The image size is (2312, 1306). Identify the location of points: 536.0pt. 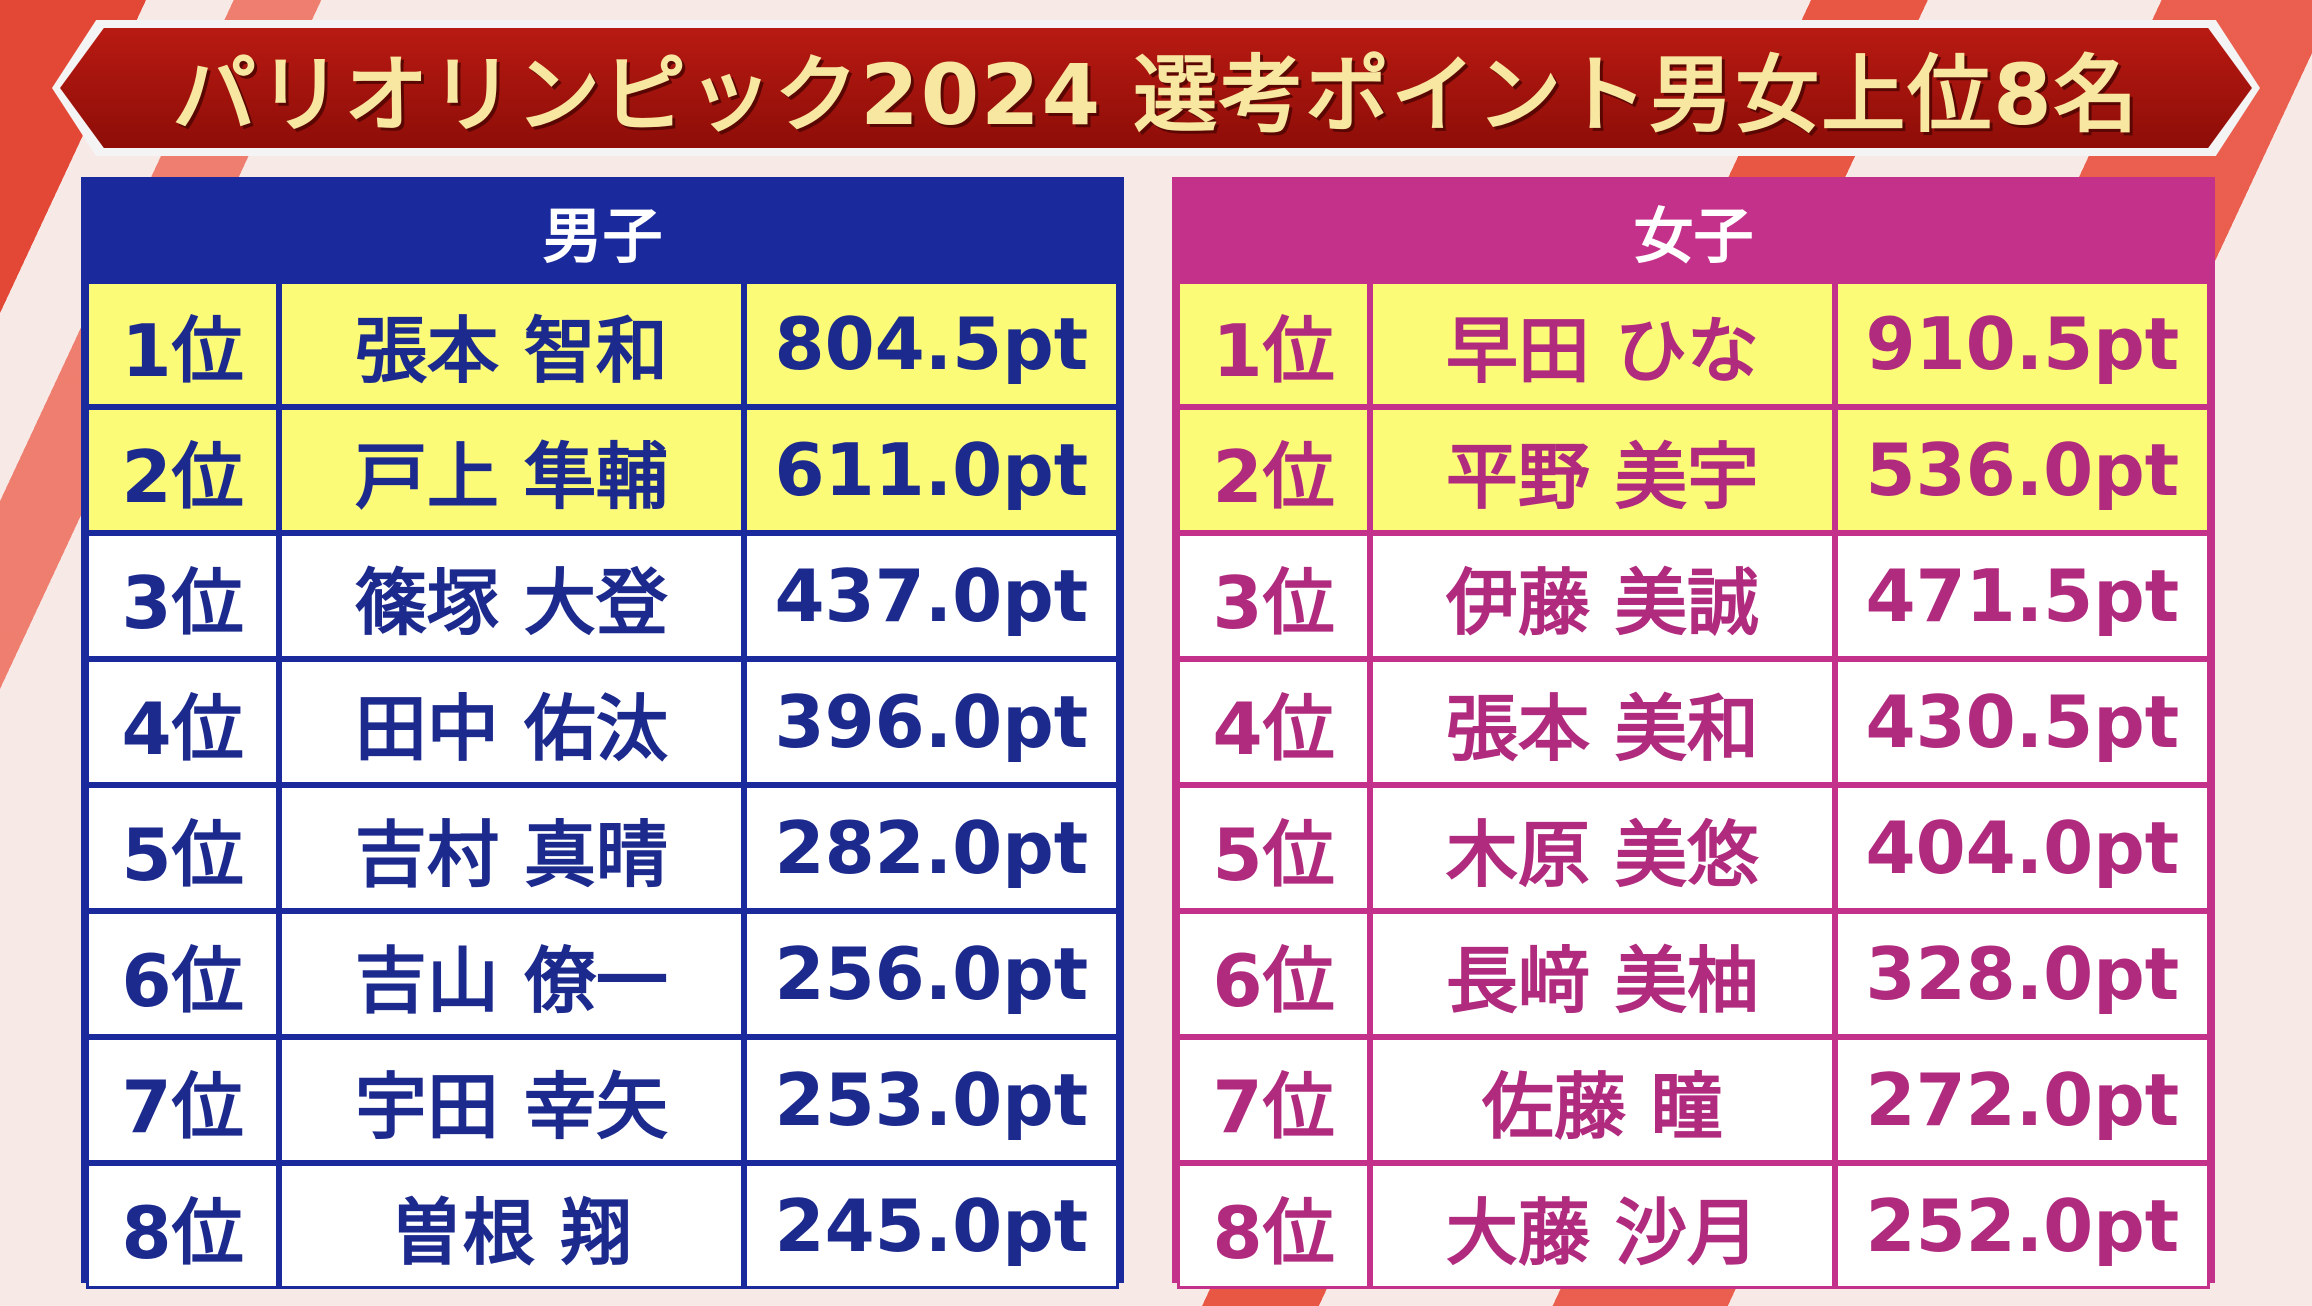
(2022, 470).